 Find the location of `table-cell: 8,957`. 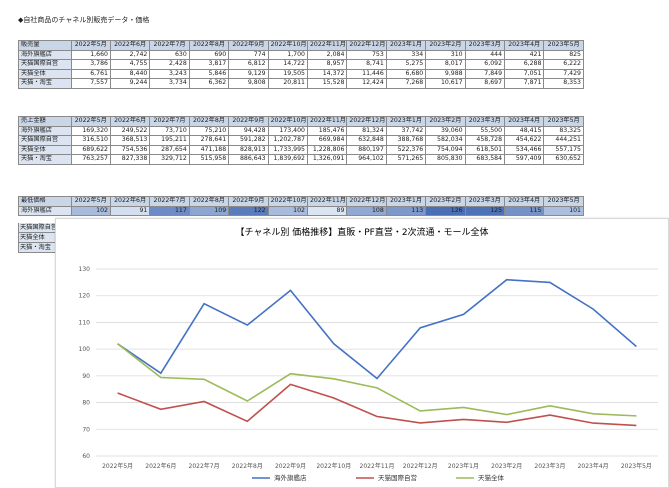

table-cell: 8,957 is located at coordinates (327, 64).